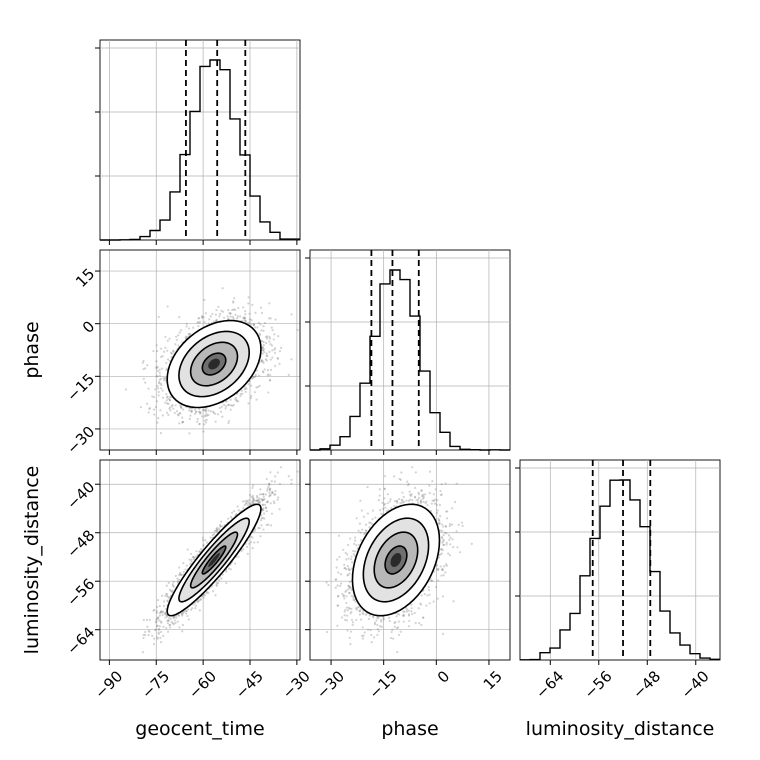 This screenshot has height=760, width=760. Describe the element at coordinates (646, 684) in the screenshot. I see `tick-label-x-luminosity_distance: −48` at that location.